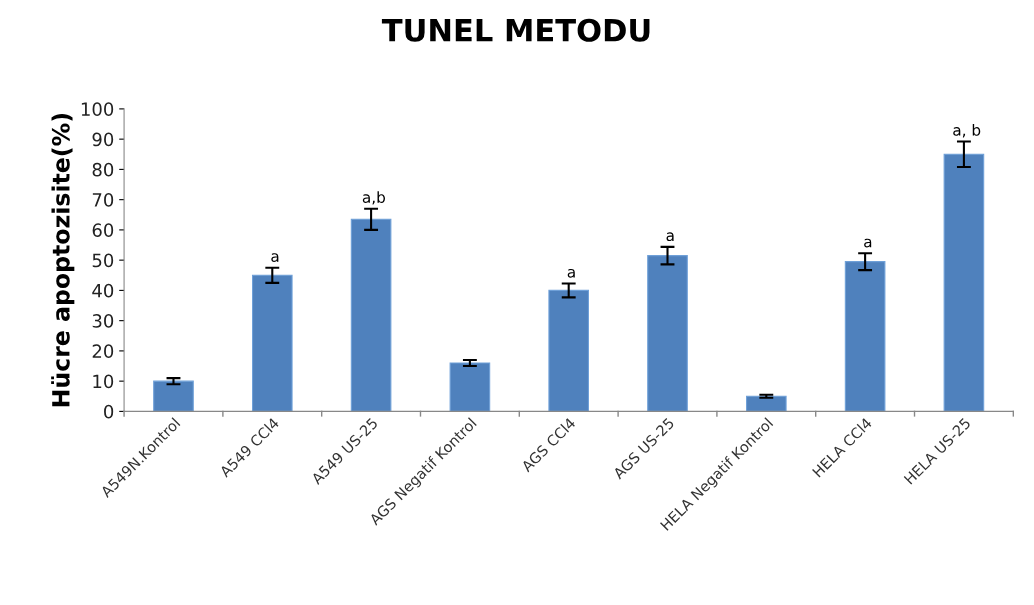 The width and height of the screenshot is (1034, 605). Describe the element at coordinates (103, 200) in the screenshot. I see `y-tick-label: 70` at that location.